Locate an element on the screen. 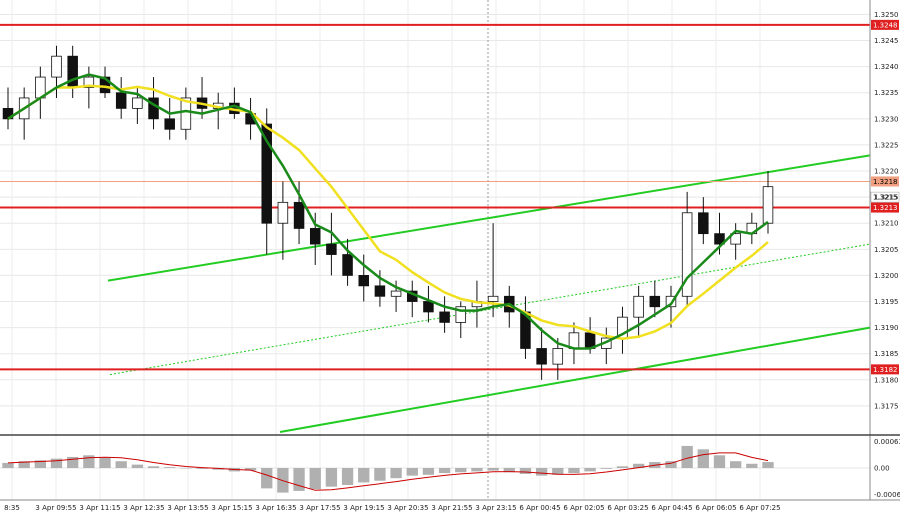  time-tick-label: 3 Apr 11:15 is located at coordinates (99, 508).